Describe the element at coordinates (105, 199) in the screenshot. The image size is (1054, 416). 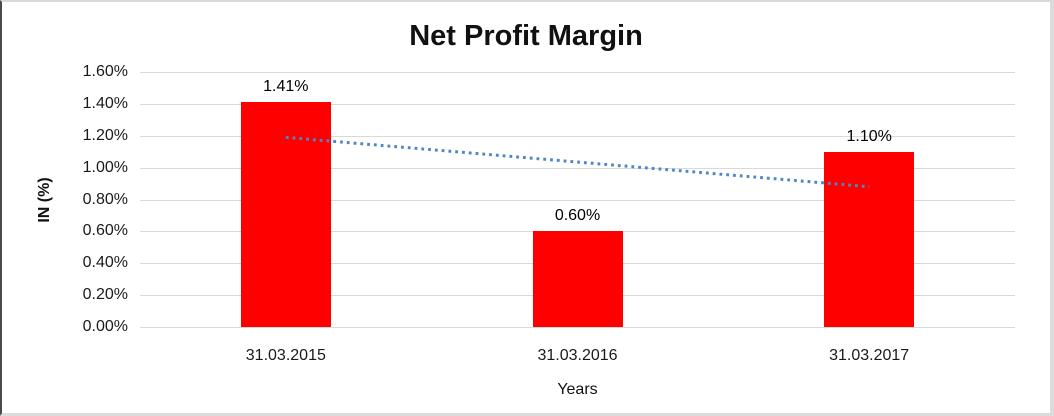
I see `y-axis-tick-label: 0.80%` at that location.